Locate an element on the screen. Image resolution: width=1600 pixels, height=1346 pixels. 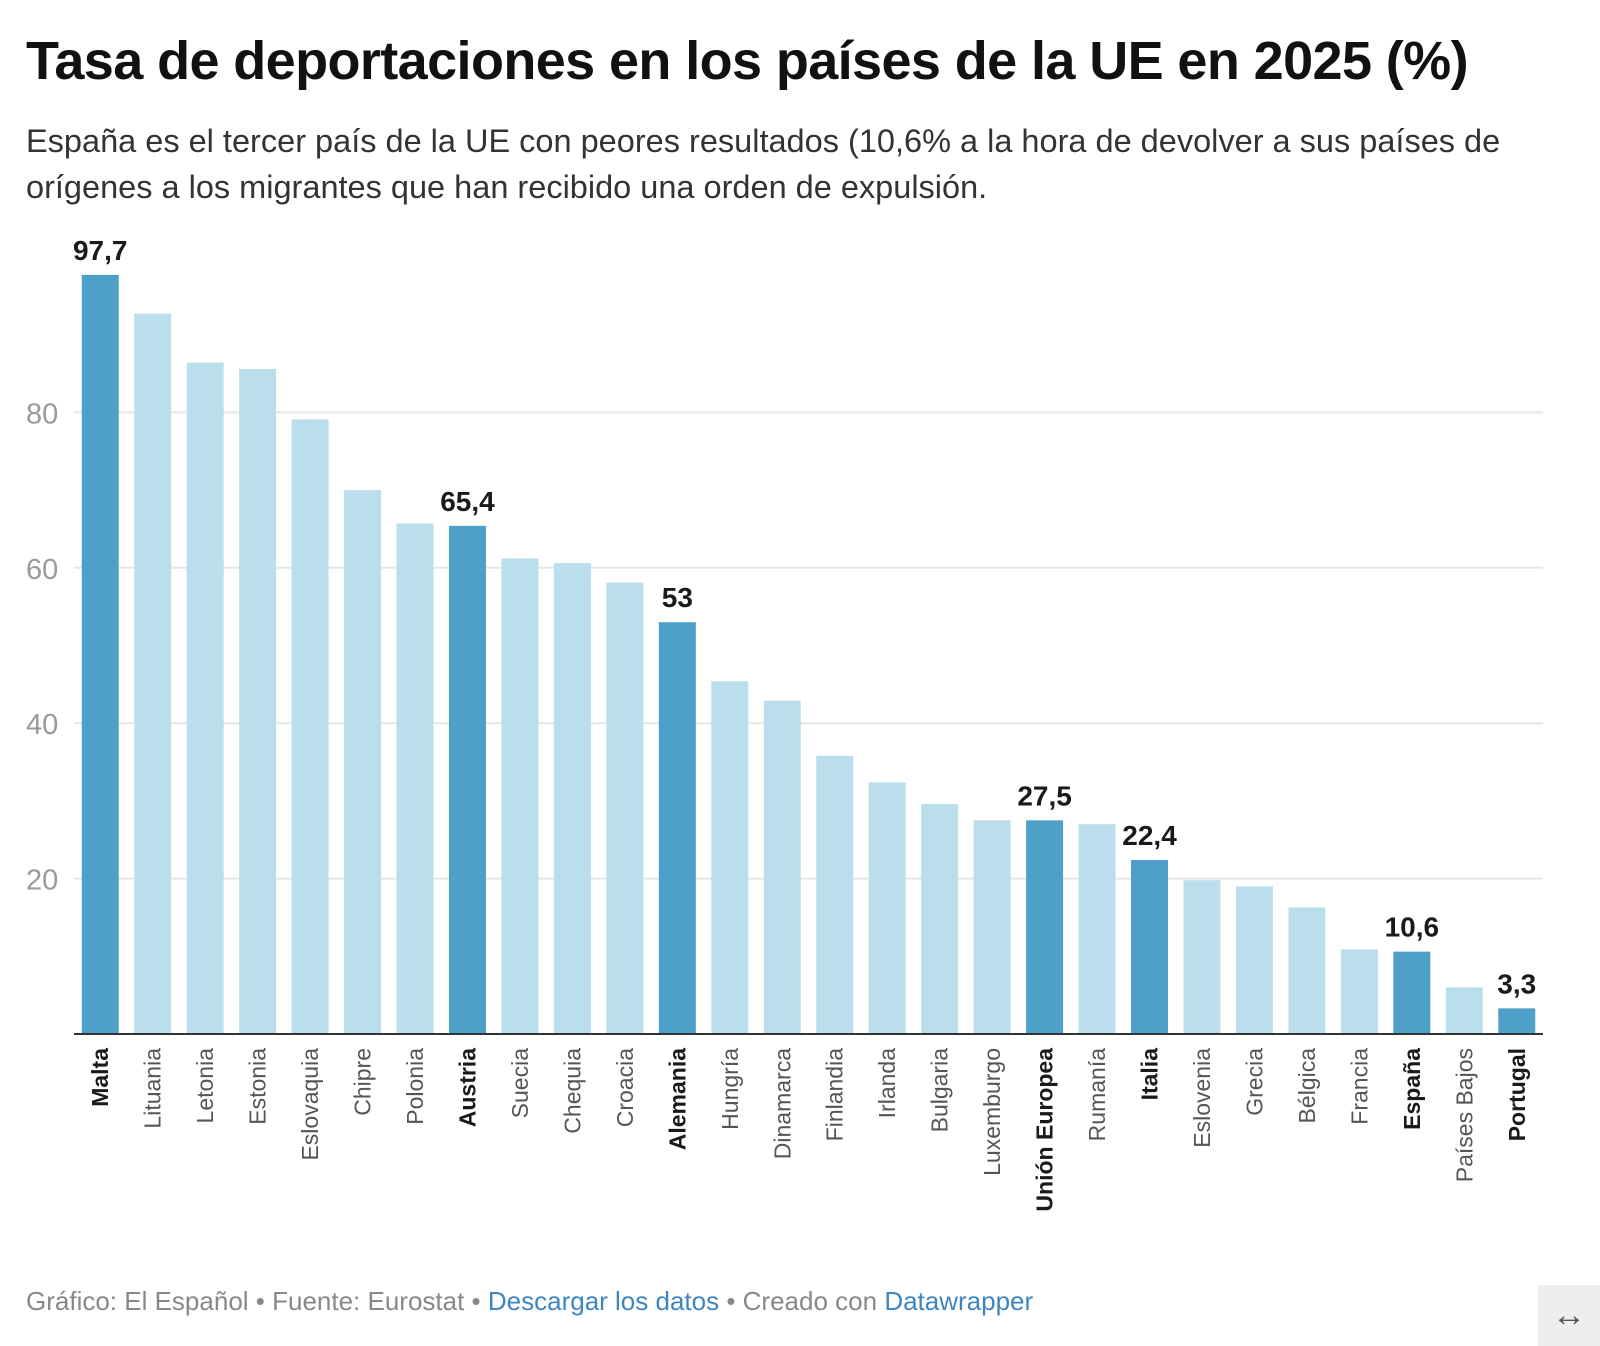
bar-italia is located at coordinates (1150, 946).